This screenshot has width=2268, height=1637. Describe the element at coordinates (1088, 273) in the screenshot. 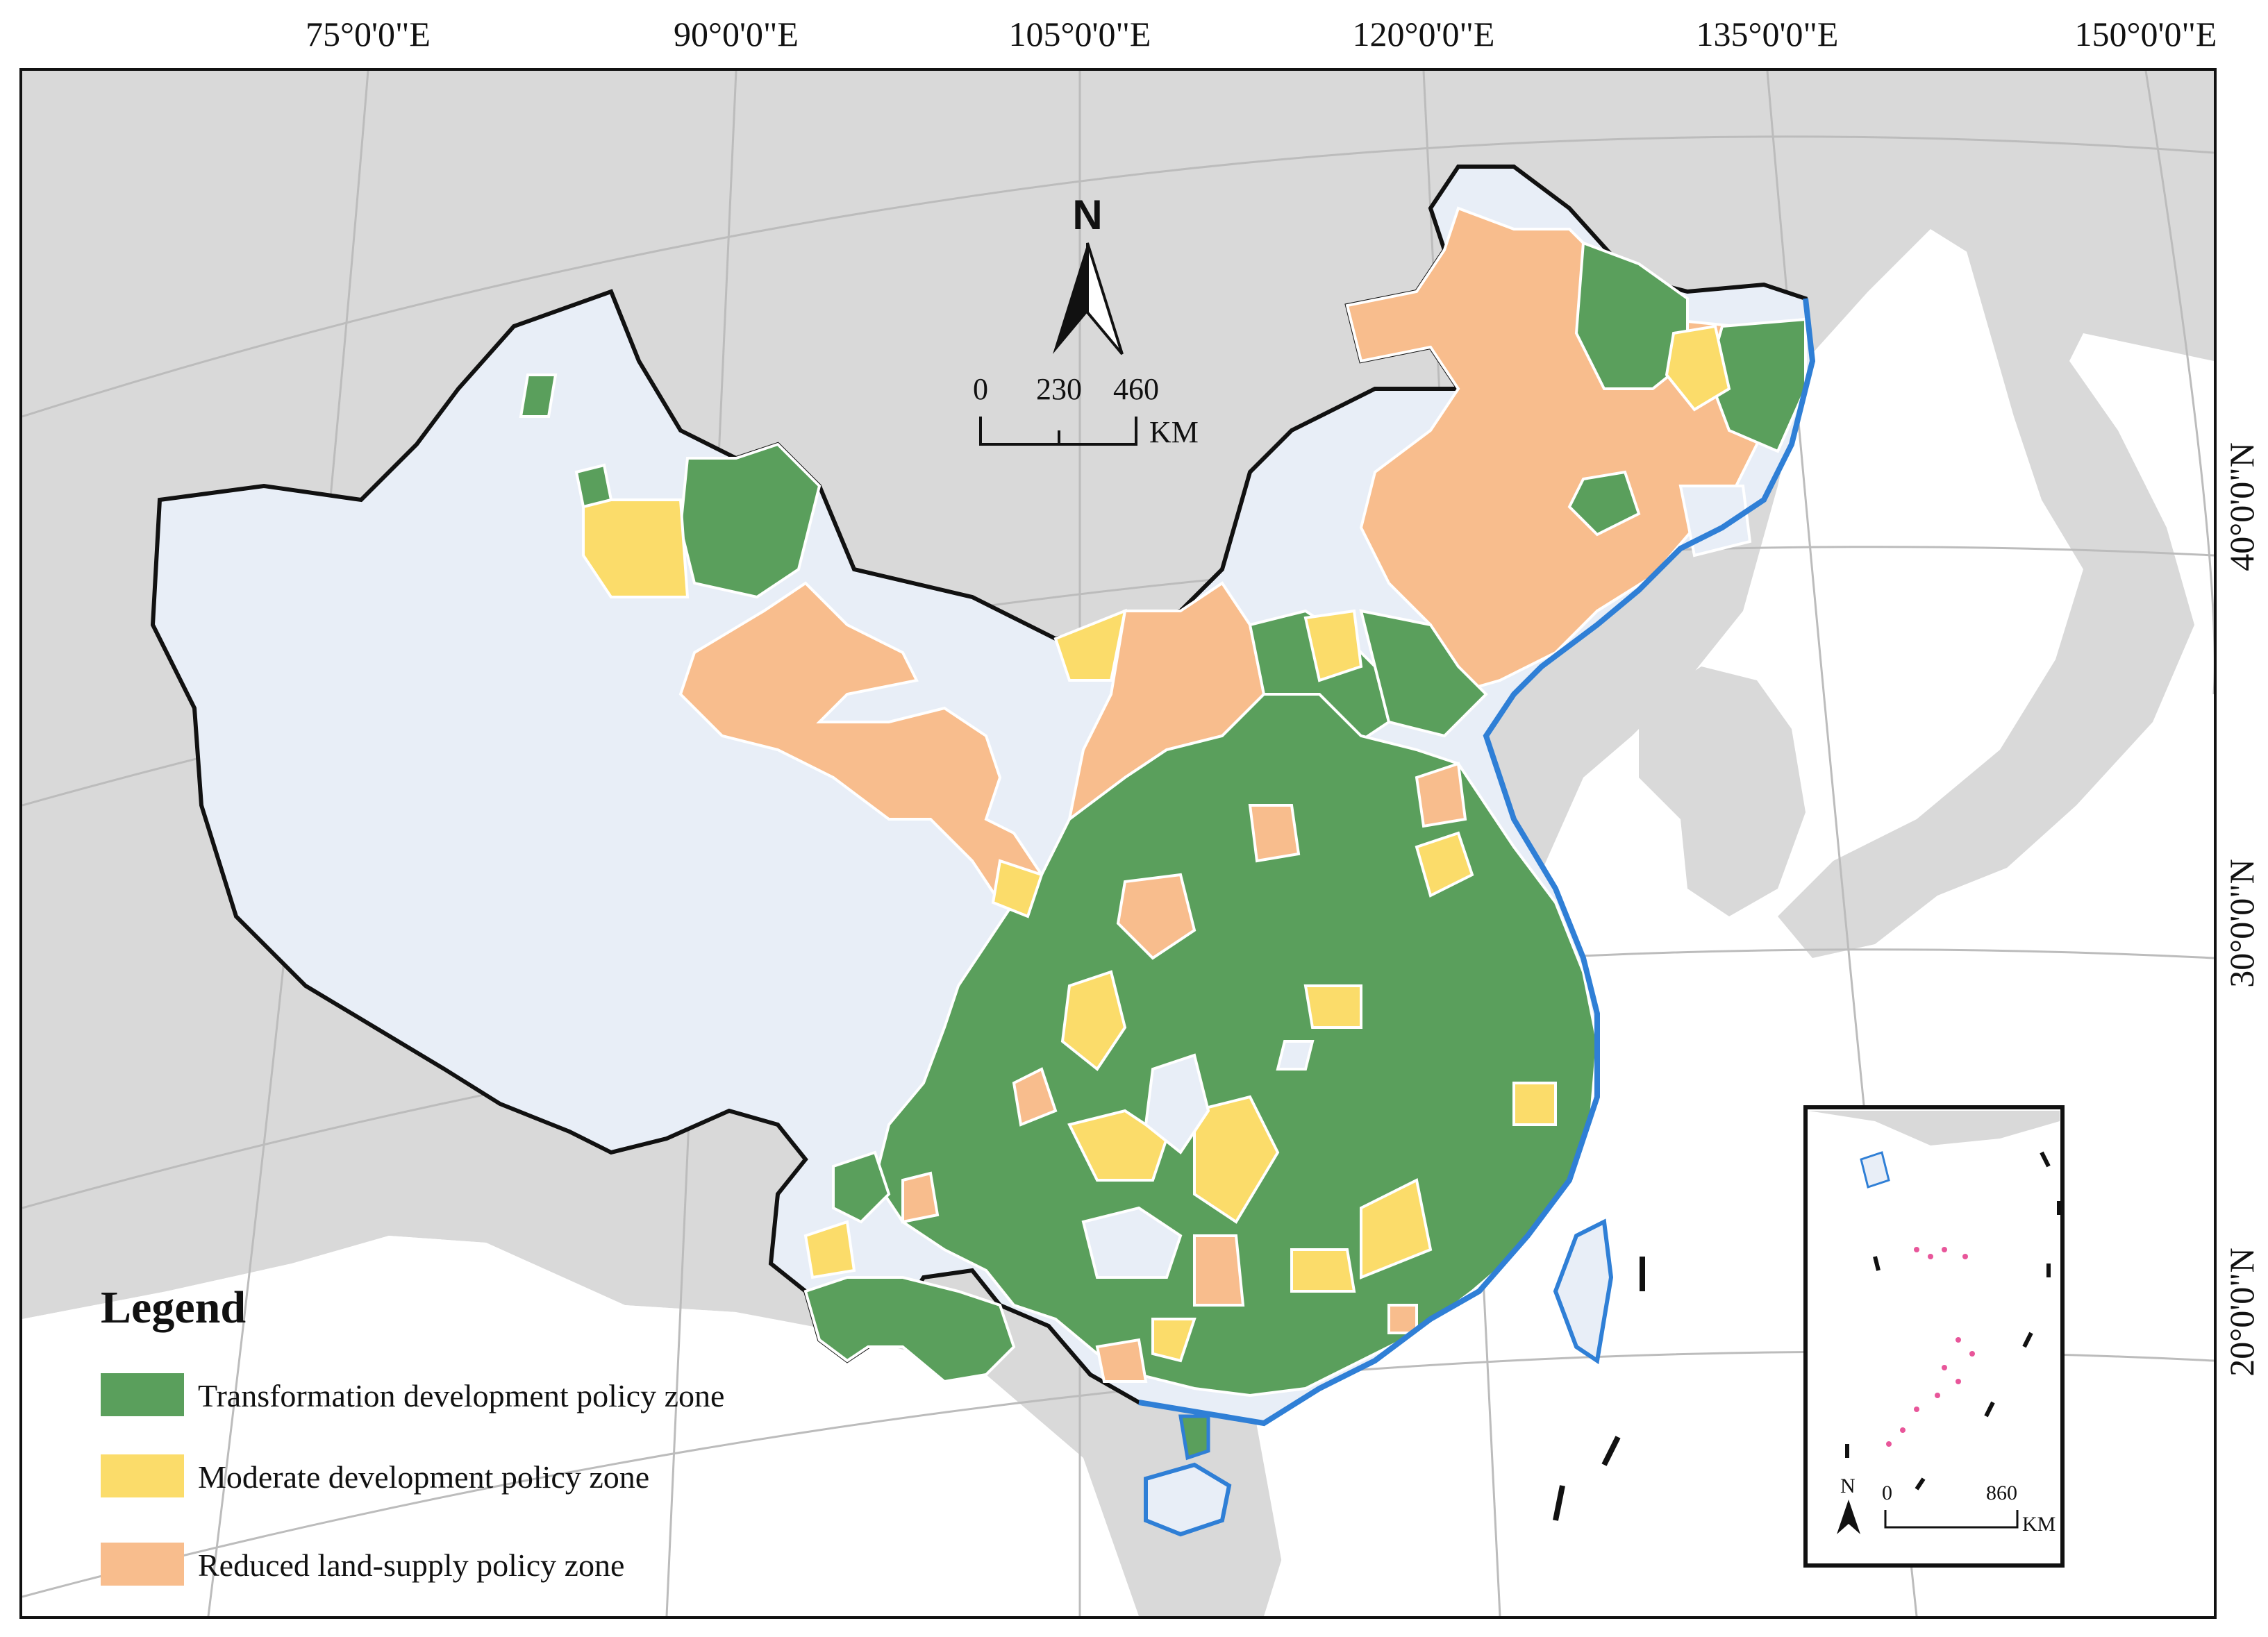

I see `north-arrow: N` at that location.